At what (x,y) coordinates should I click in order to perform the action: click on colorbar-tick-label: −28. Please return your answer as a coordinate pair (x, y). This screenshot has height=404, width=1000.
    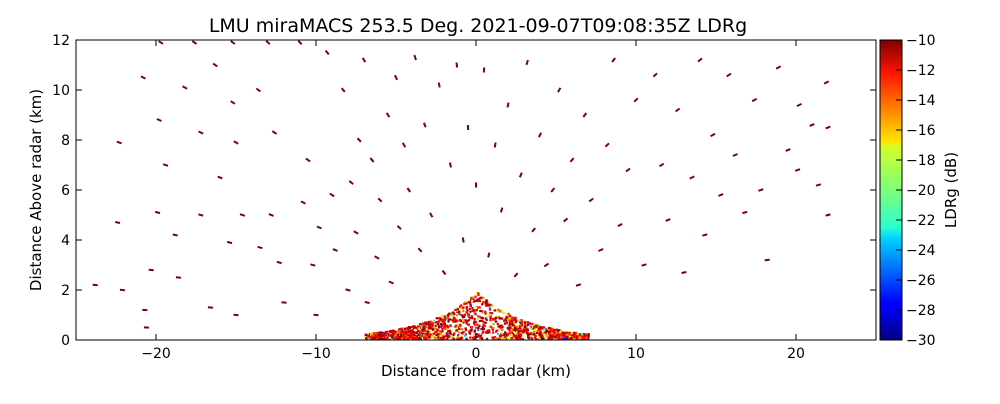
    Looking at the image, I should click on (921, 311).